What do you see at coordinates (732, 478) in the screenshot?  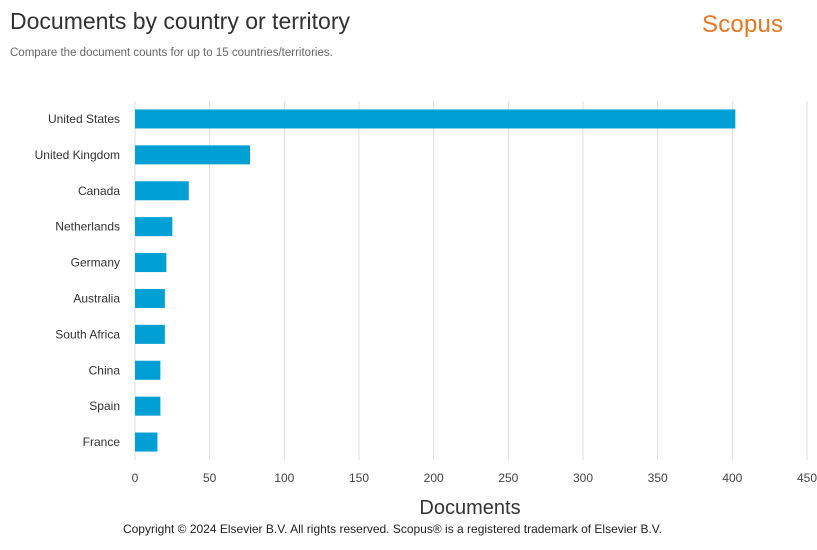 I see `x-tick-label: 400` at bounding box center [732, 478].